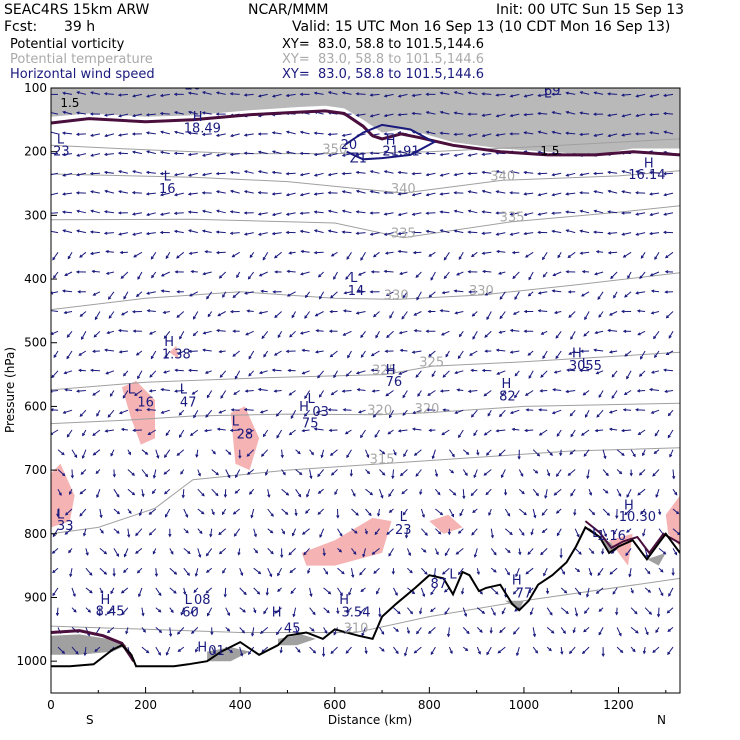 The height and width of the screenshot is (740, 740). Describe the element at coordinates (110, 611) in the screenshot. I see `wind-label: 8.45` at that location.